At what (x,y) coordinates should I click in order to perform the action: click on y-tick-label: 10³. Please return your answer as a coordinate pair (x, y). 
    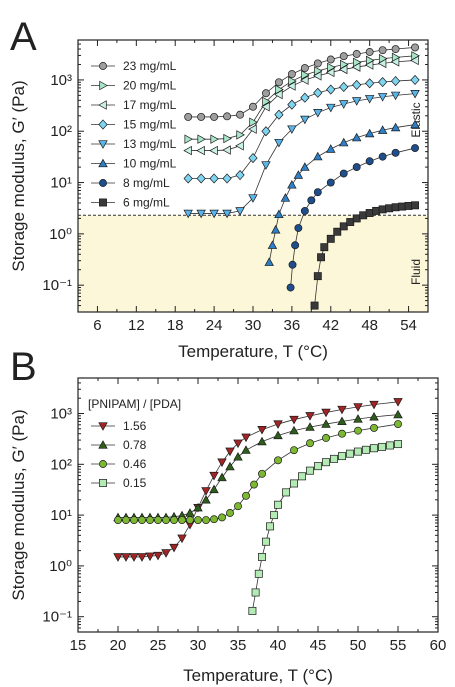
    Looking at the image, I should click on (61, 414).